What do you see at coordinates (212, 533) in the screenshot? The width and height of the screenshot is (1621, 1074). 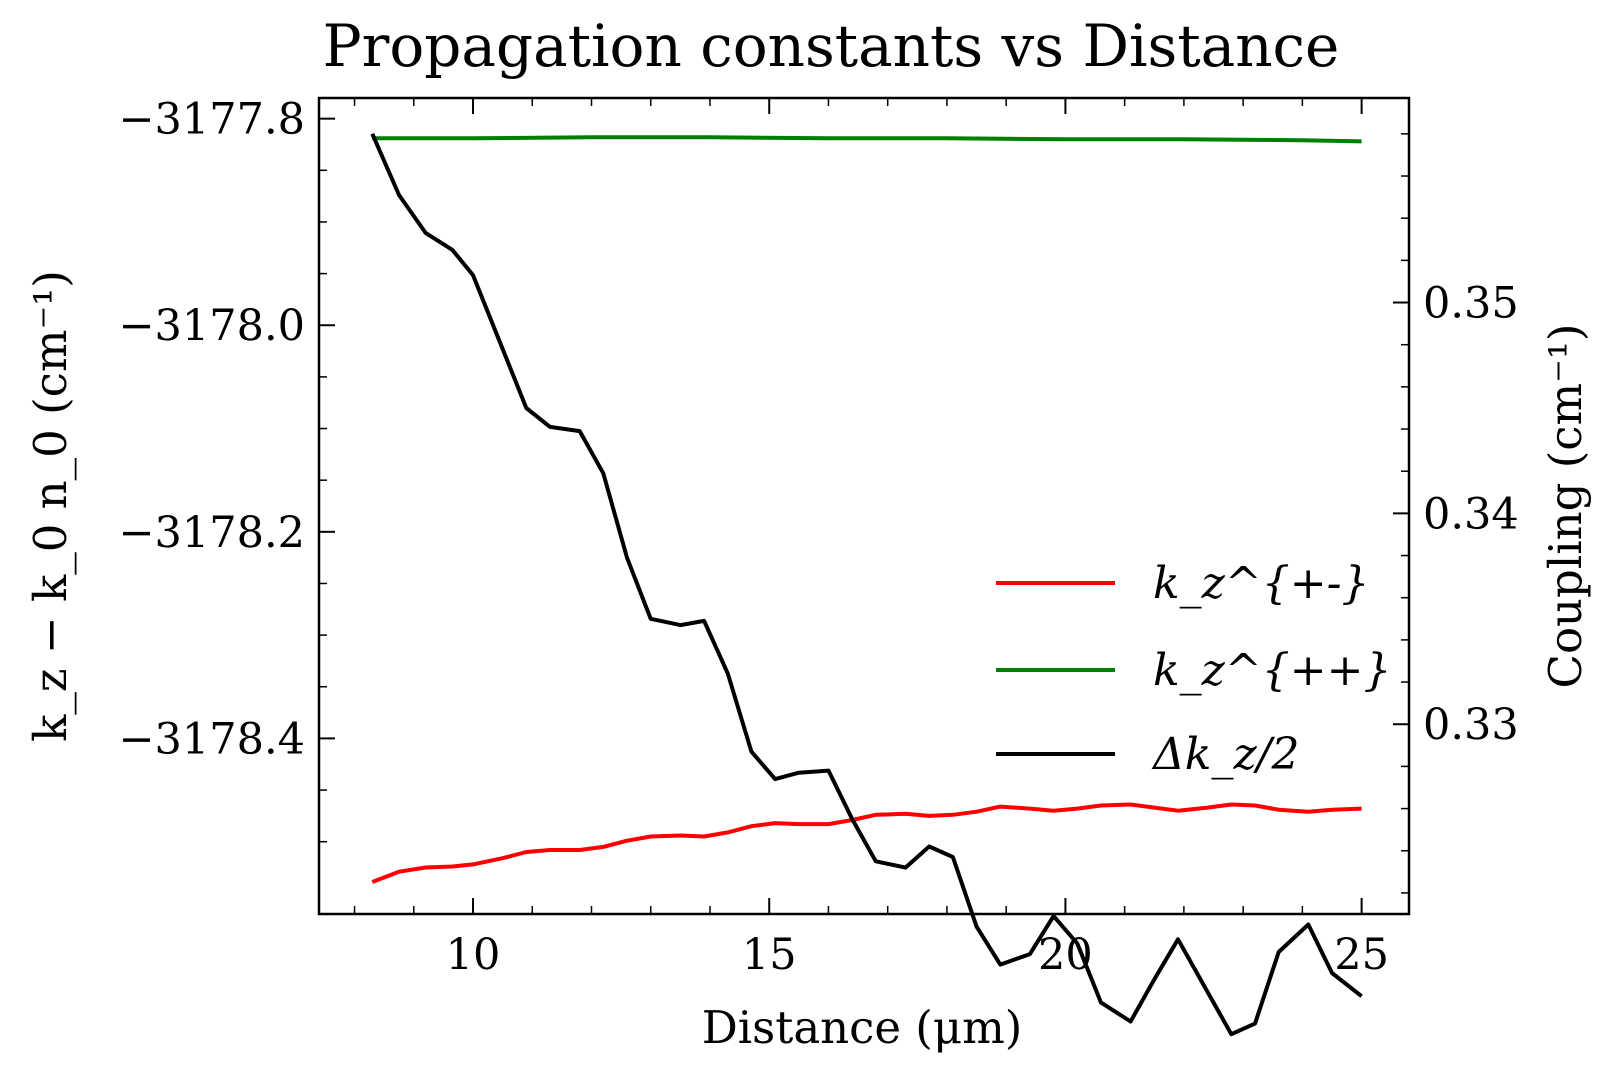 I see `y-left-tick-label: −3178.2` at bounding box center [212, 533].